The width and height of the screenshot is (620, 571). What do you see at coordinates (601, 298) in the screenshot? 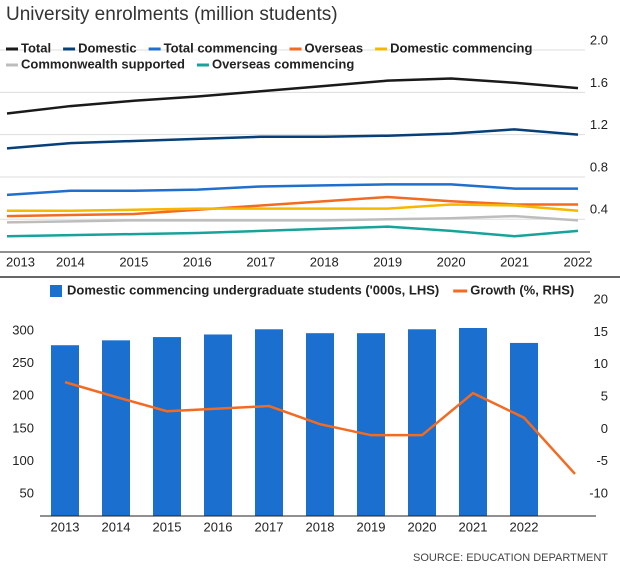
I see `y2-tick-label: 20` at bounding box center [601, 298].